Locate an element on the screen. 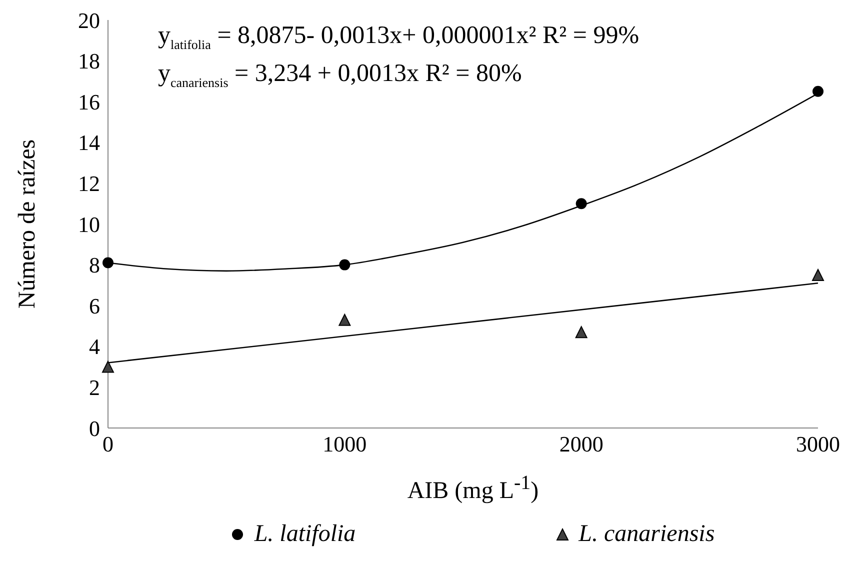 The width and height of the screenshot is (856, 580). x-axis-title: AIB (mg L$^{-1}$) is located at coordinates (473, 488).